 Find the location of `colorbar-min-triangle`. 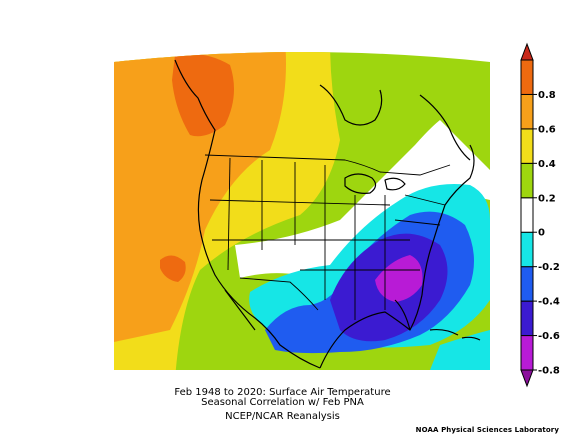

colorbar-min-triangle is located at coordinates (527, 378).